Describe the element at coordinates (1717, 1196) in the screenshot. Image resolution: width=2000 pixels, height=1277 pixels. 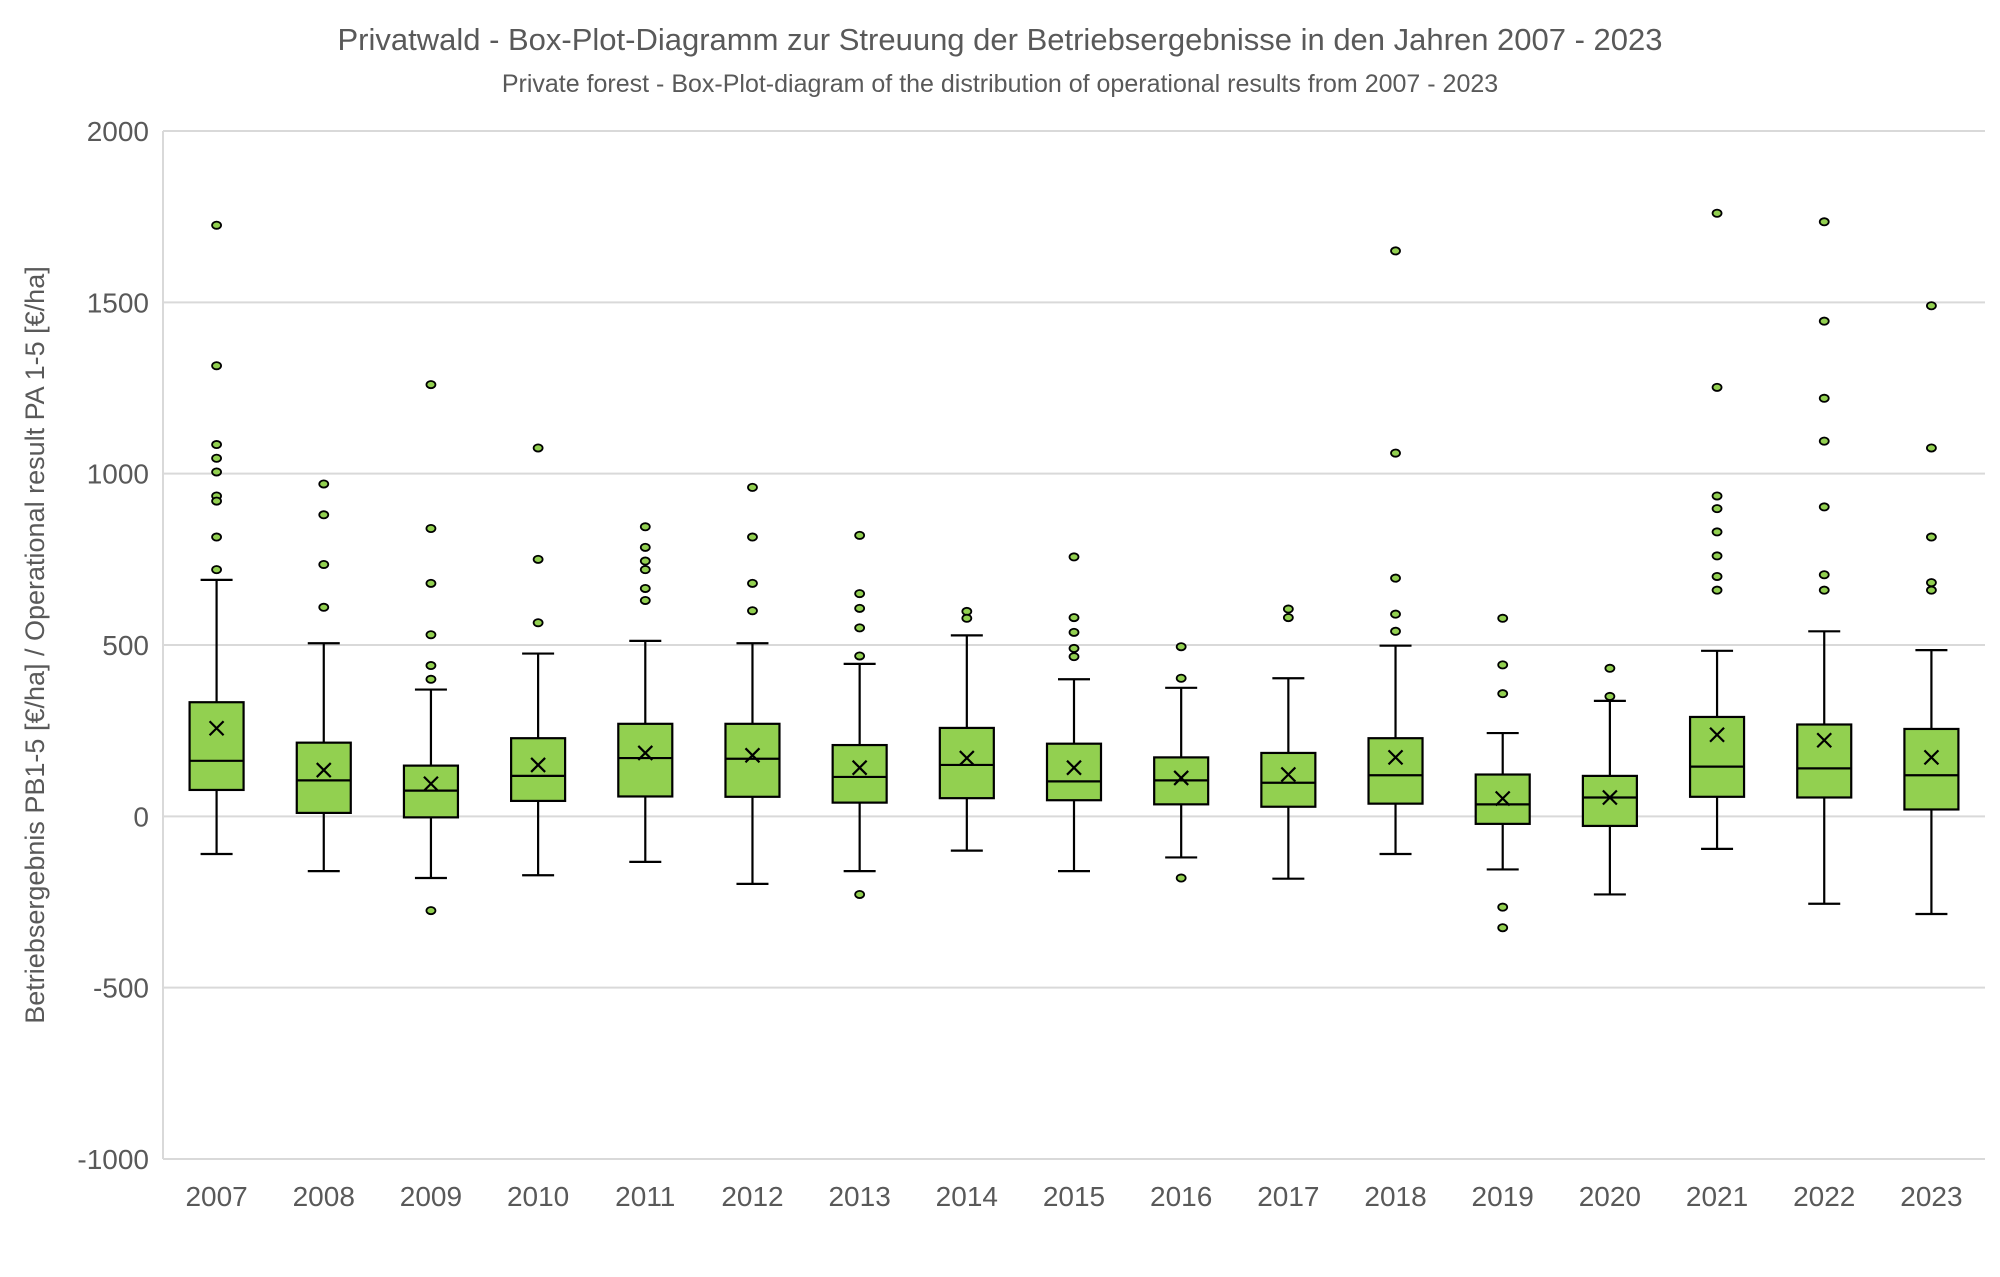
I see `x-tick-label: 2021` at that location.